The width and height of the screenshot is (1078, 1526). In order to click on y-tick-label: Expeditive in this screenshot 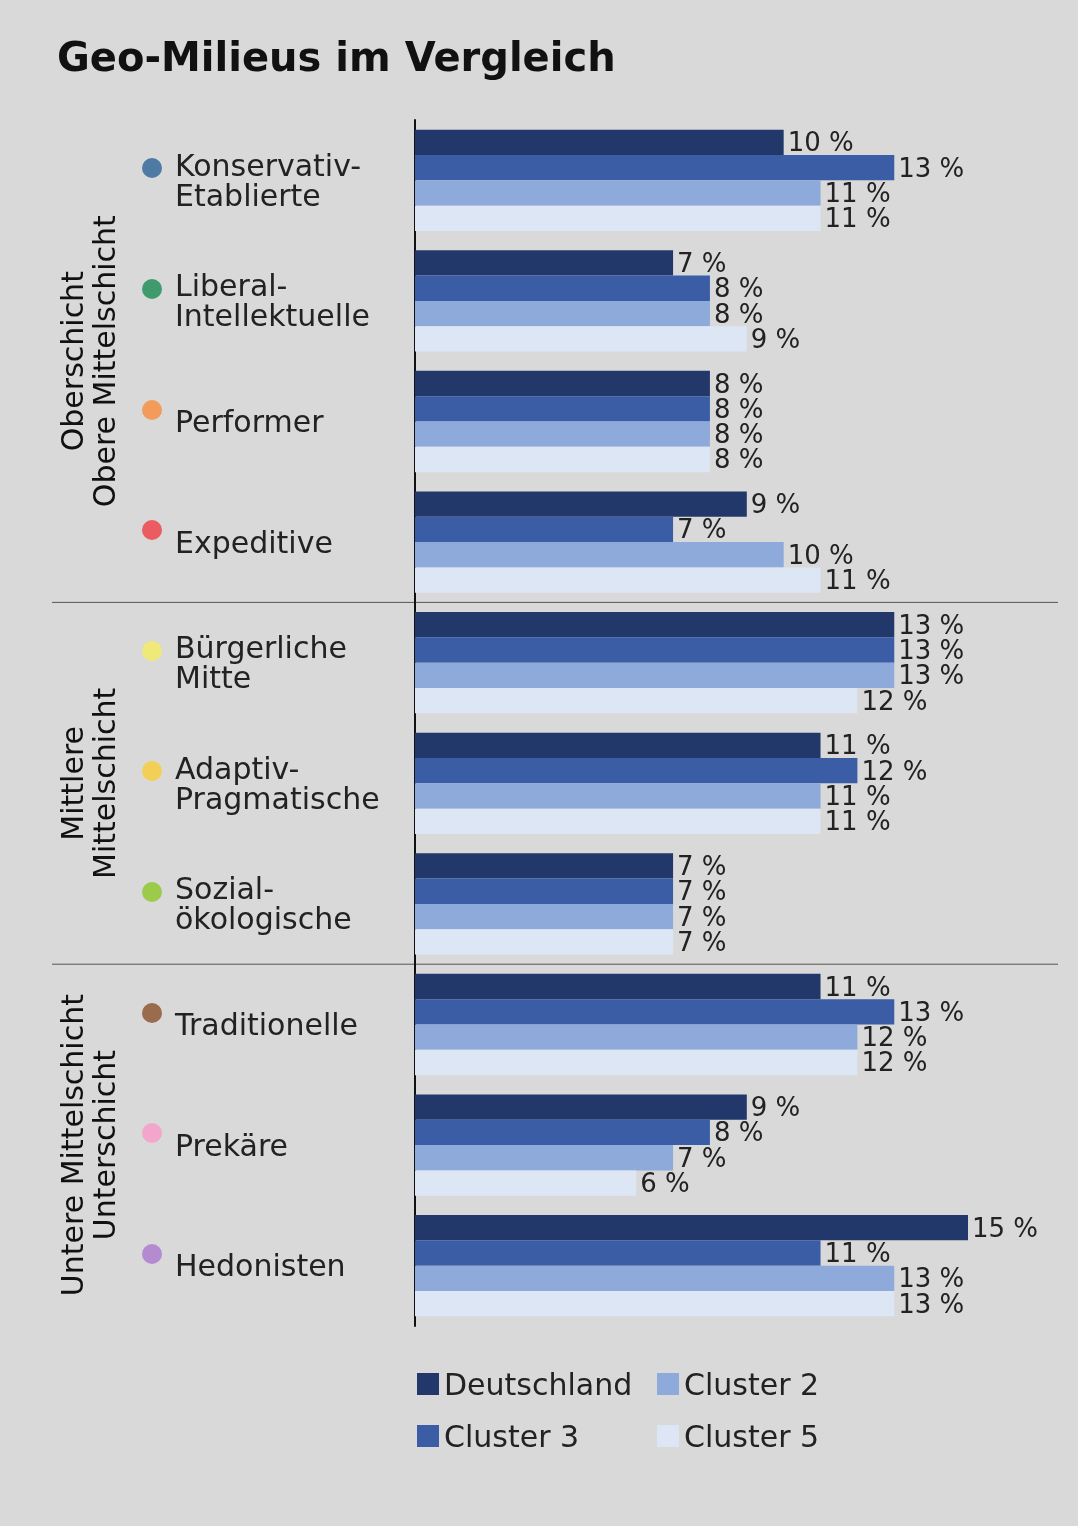, I will do `click(254, 542)`.